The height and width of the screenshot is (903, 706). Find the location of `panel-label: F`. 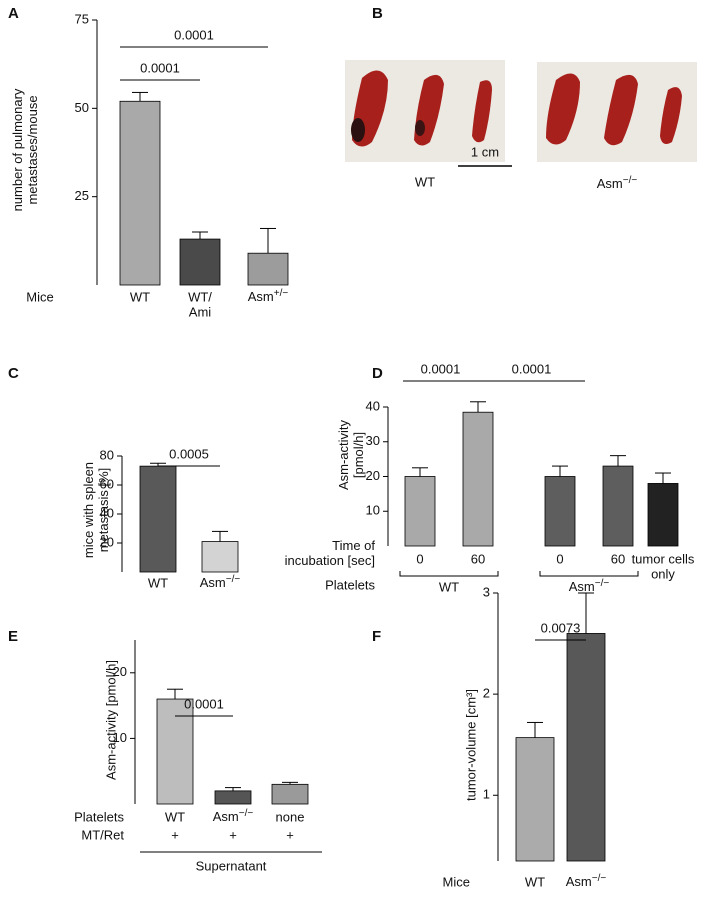

panel-label: F is located at coordinates (376, 636).